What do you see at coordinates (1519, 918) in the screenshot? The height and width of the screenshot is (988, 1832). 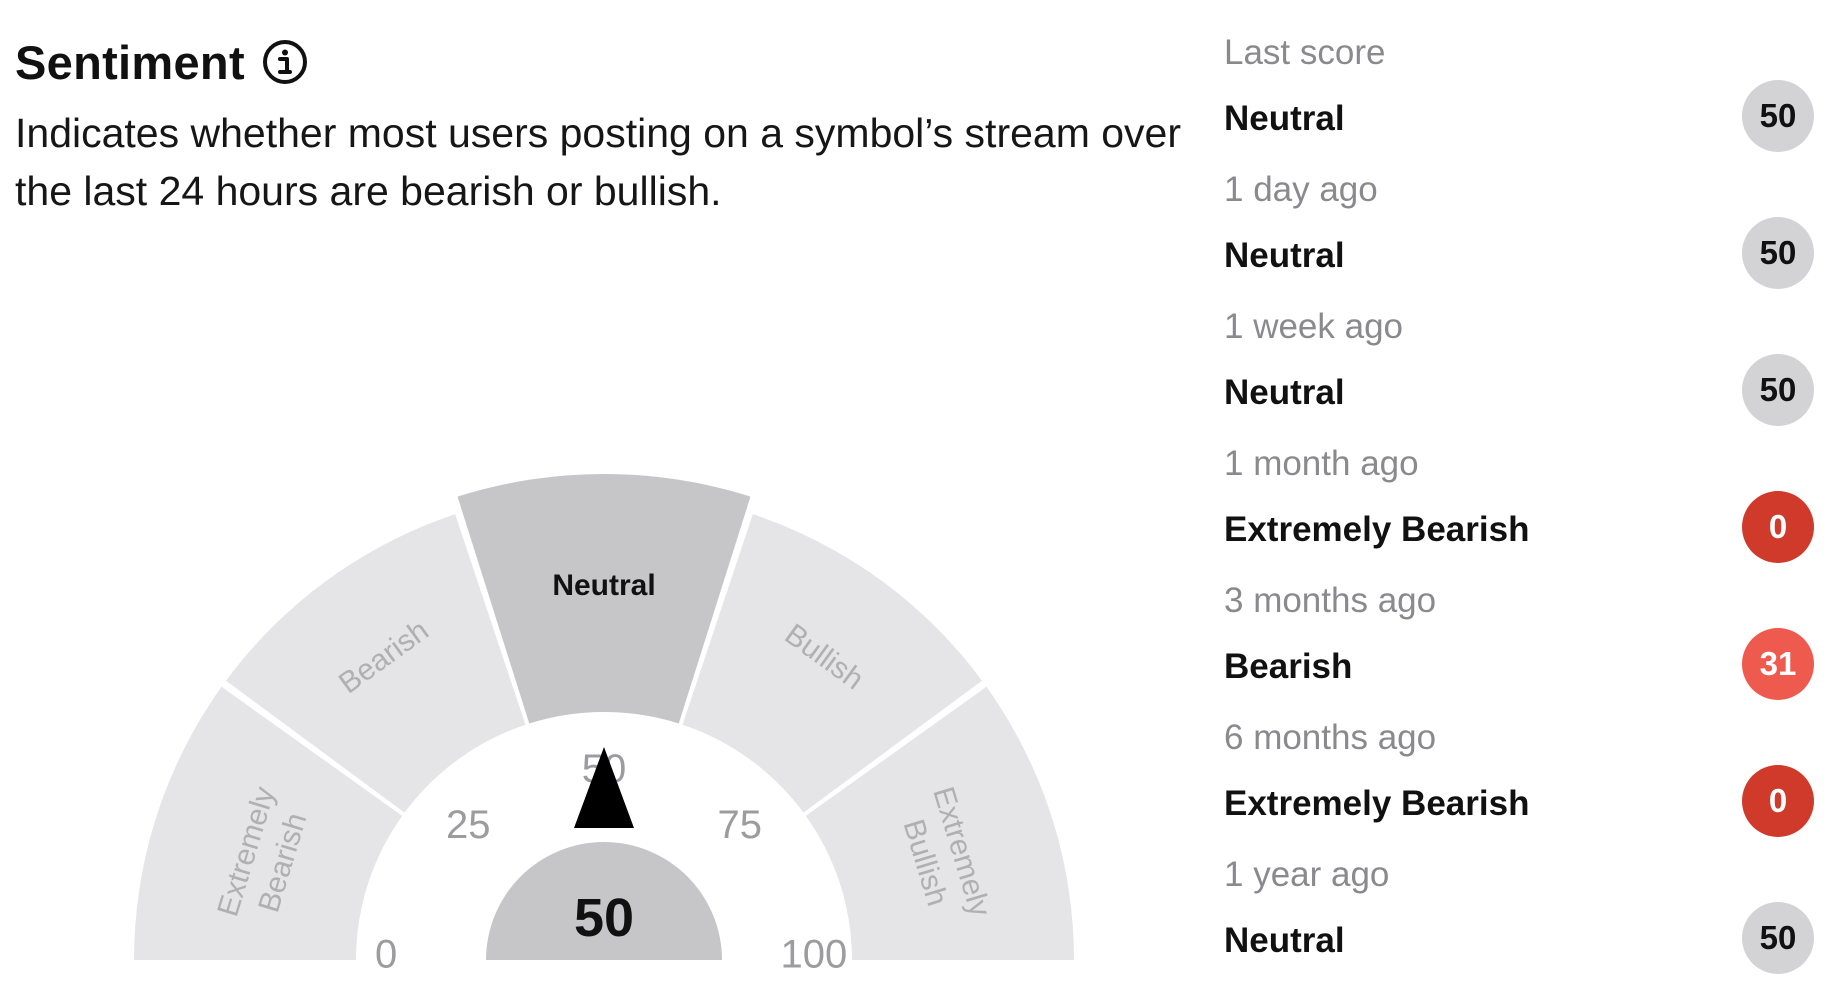 I see `history-row: 1 year ago Neutral 50` at bounding box center [1519, 918].